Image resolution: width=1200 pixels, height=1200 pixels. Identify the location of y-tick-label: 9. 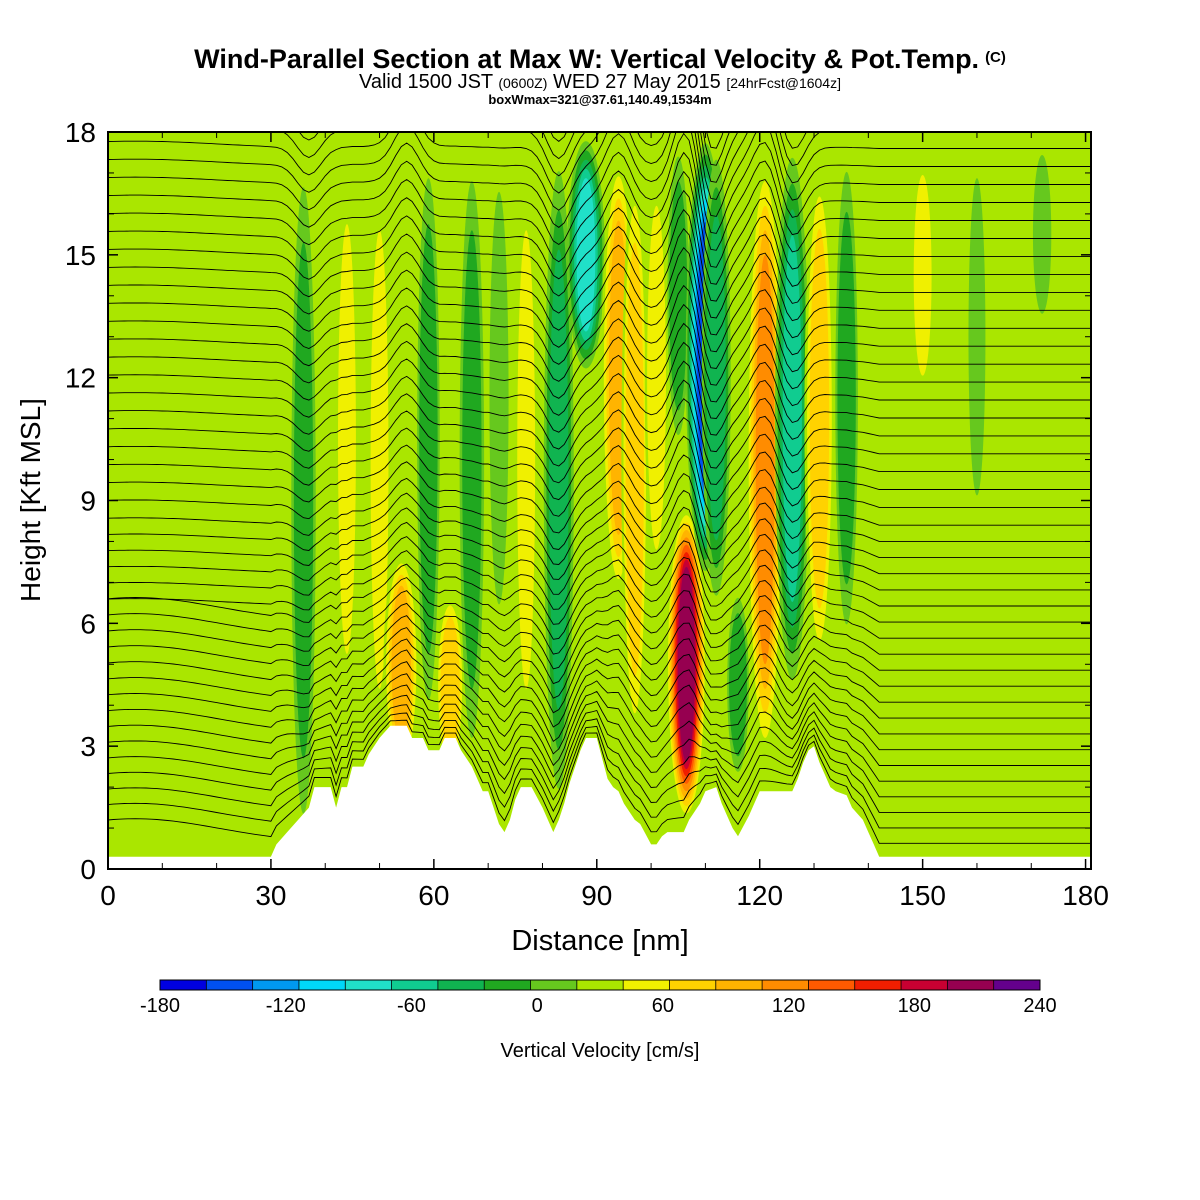
(88, 501).